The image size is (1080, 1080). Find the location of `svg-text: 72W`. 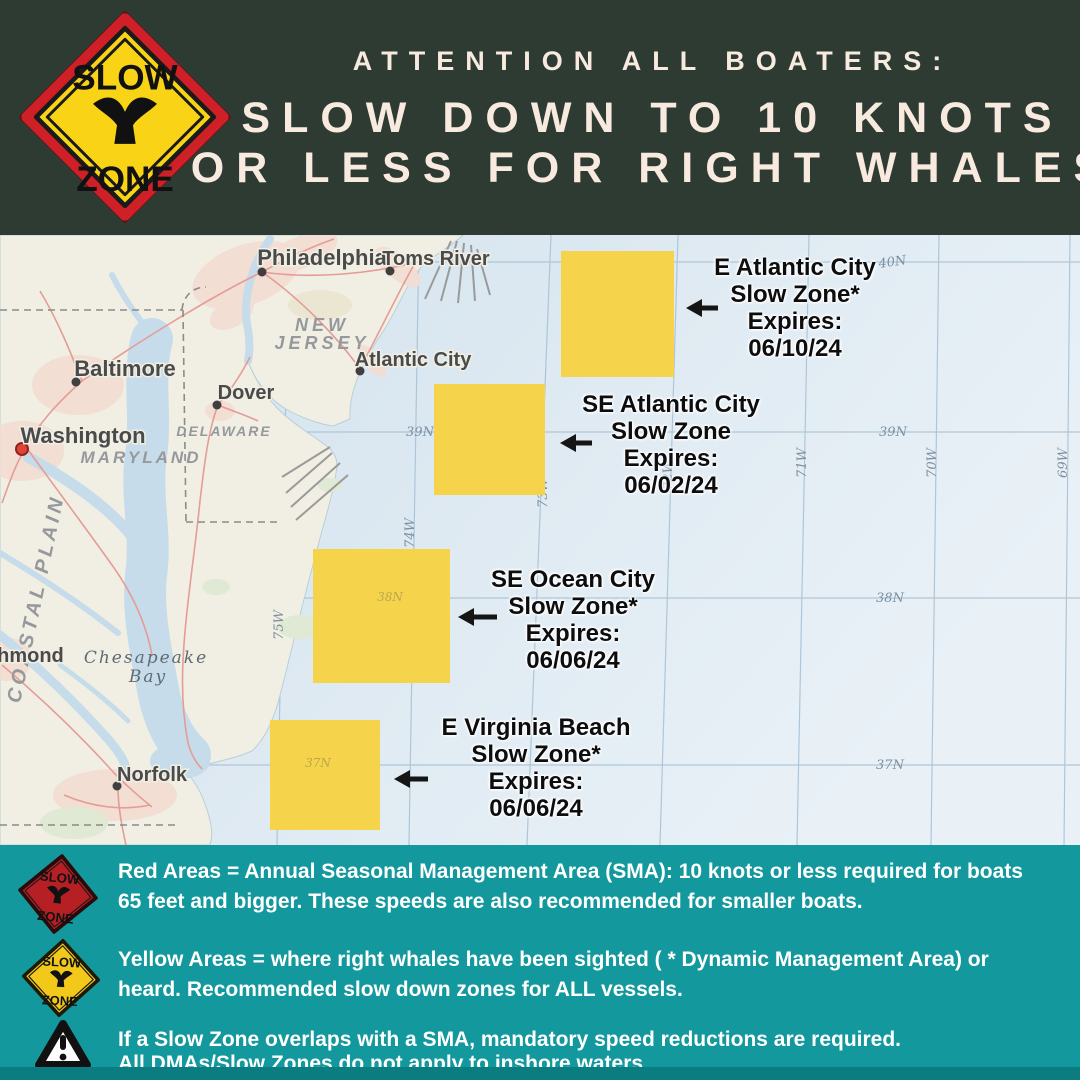

svg-text: 72W is located at coordinates (668, 474).